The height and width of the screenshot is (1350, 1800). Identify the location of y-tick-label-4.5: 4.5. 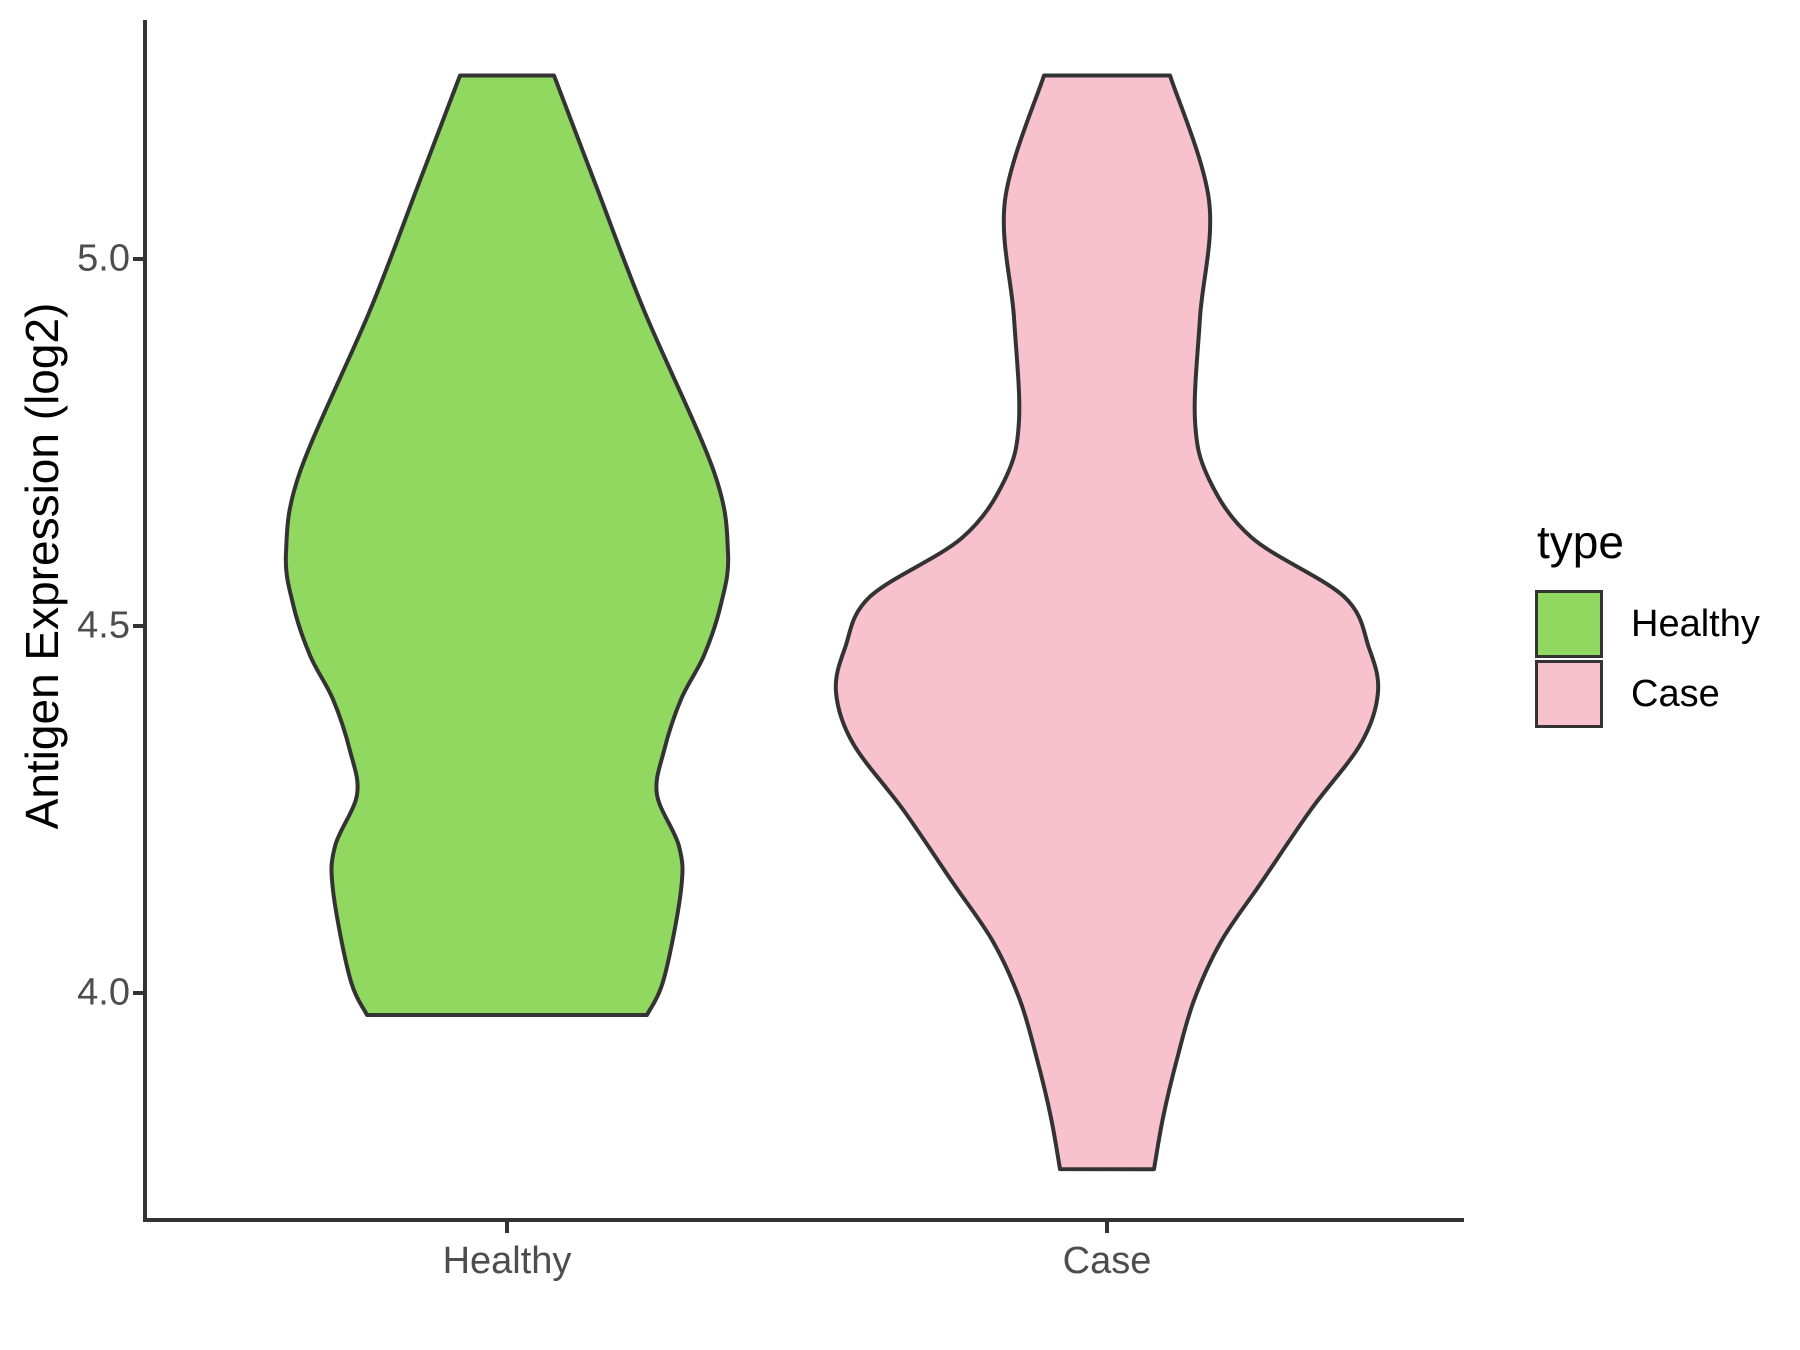
(103, 625).